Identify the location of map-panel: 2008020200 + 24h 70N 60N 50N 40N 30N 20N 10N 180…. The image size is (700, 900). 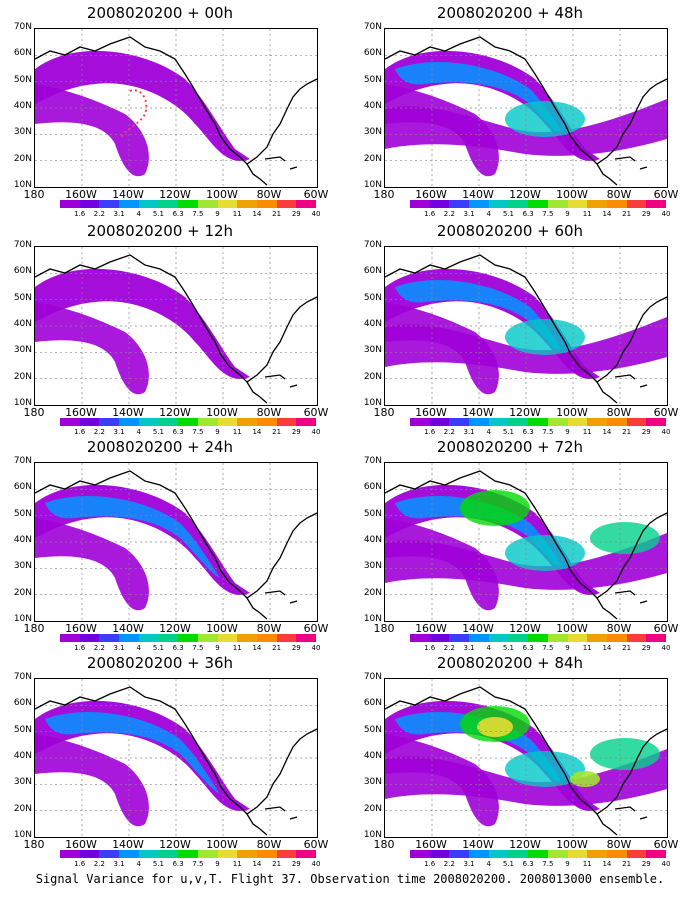
(164, 544).